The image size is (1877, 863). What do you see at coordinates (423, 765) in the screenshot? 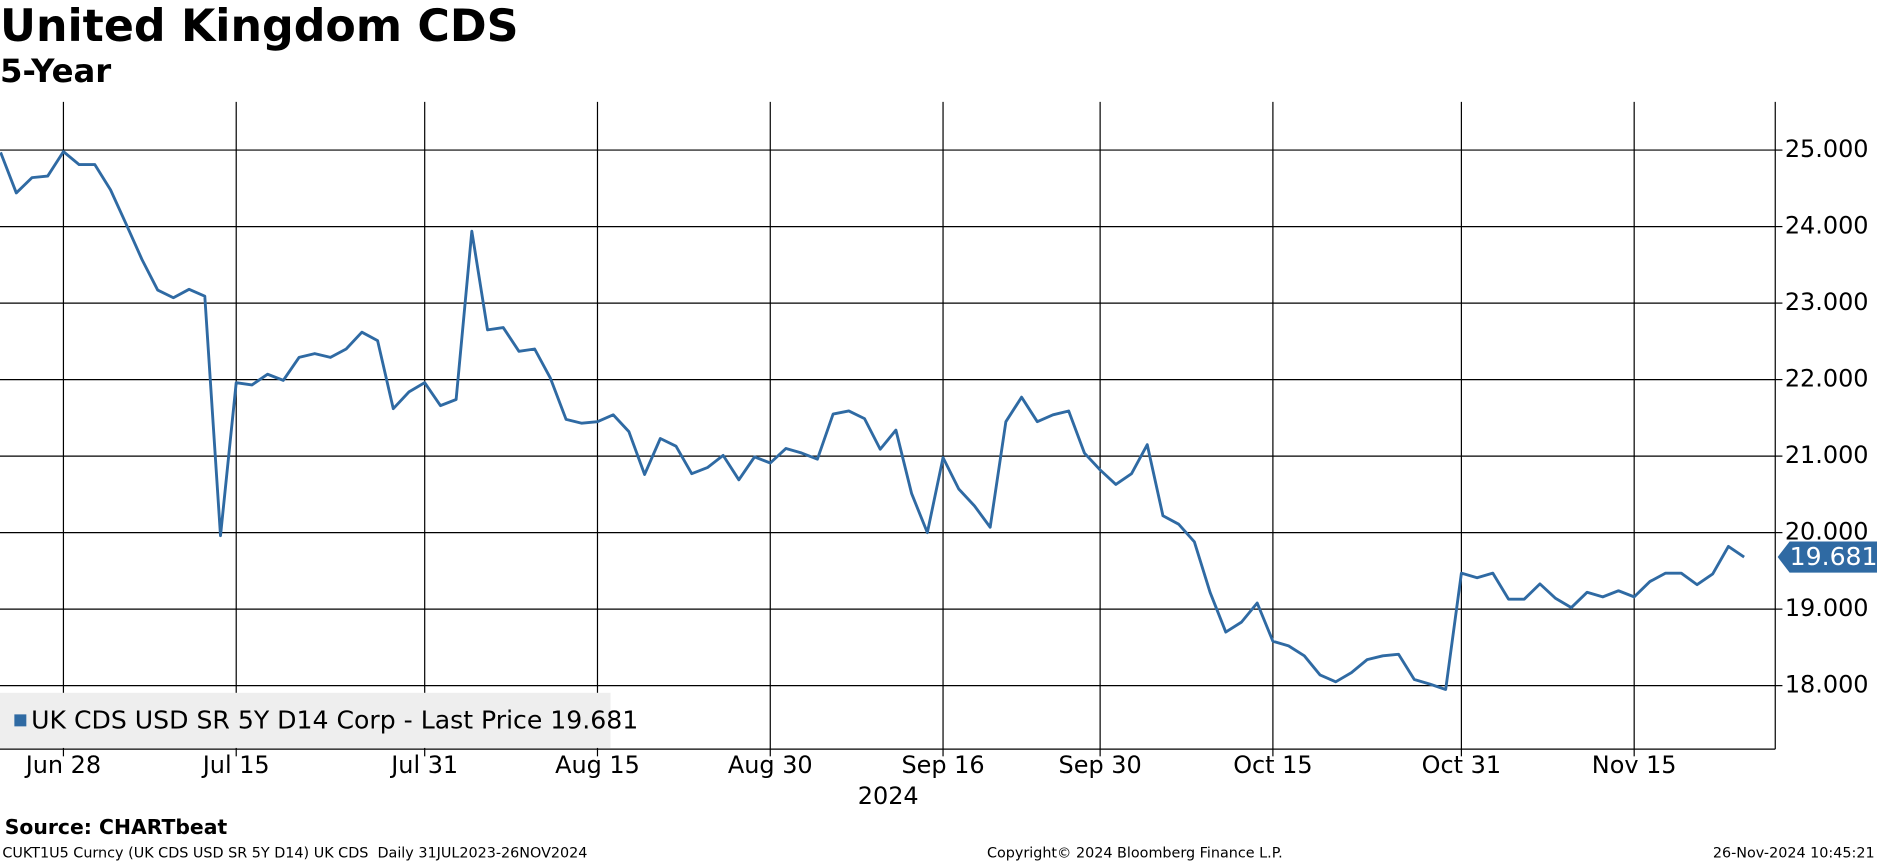
I see `x-tick-label: Jul 31` at bounding box center [423, 765].